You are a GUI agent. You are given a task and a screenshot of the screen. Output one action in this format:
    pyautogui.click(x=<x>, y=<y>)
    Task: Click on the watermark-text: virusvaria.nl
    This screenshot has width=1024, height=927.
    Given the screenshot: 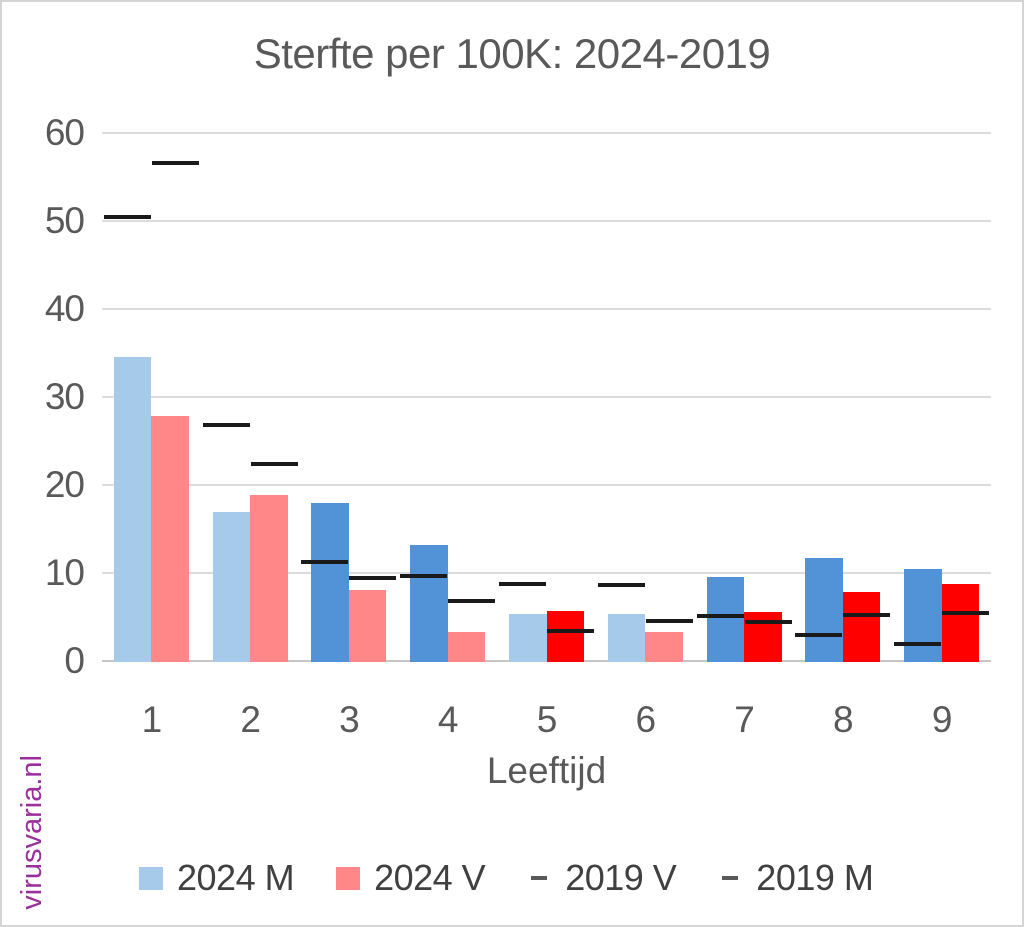 What is the action you would take?
    pyautogui.click(x=31, y=832)
    